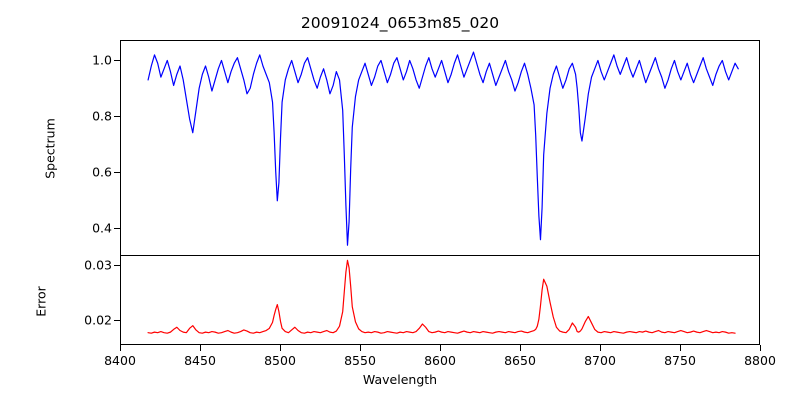 This screenshot has width=800, height=400. Describe the element at coordinates (102, 116) in the screenshot. I see `y-tick-label: 0.8` at that location.